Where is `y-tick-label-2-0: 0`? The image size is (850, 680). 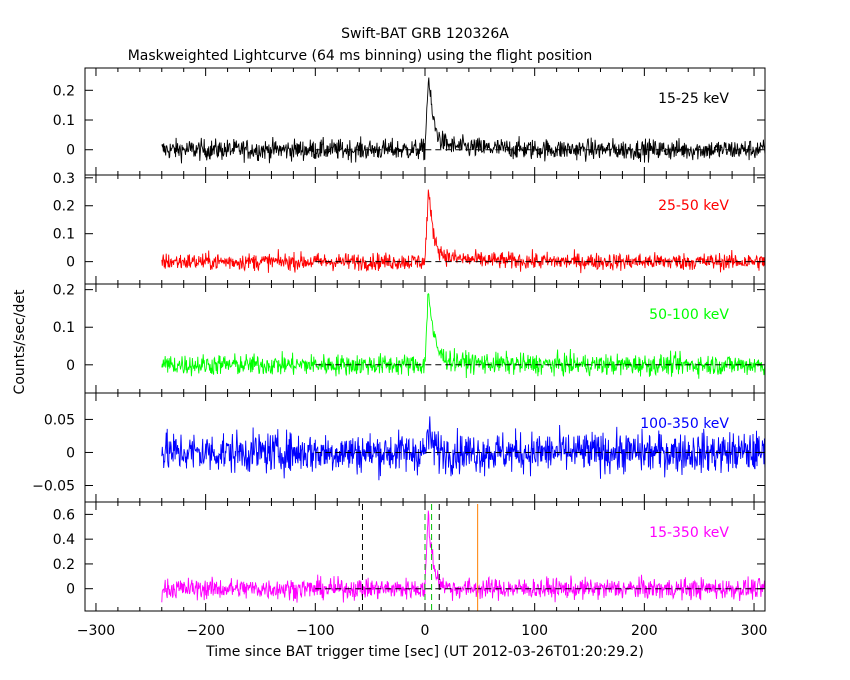 y-tick-label-2-0: 0 is located at coordinates (70, 366).